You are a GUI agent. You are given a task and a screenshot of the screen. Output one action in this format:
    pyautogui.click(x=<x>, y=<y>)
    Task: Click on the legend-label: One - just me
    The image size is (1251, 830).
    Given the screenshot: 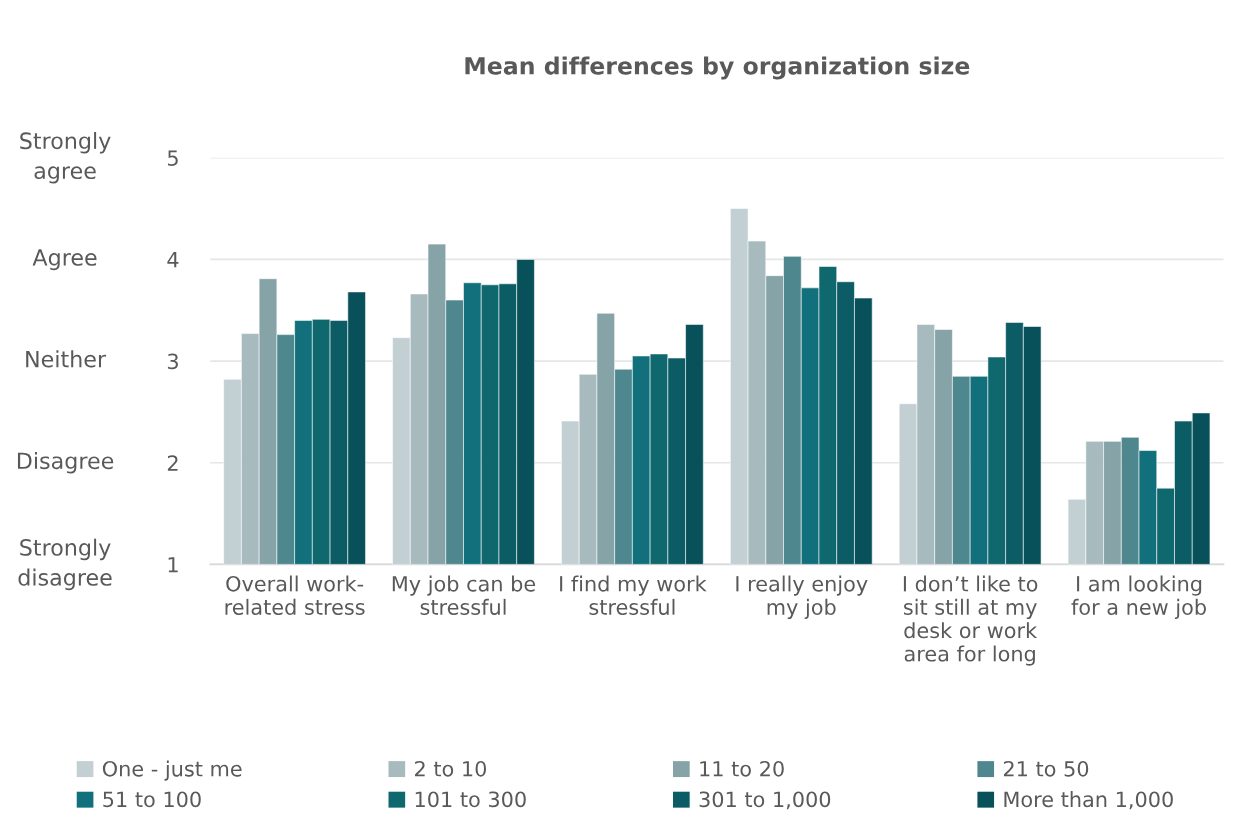 What is the action you would take?
    pyautogui.click(x=172, y=770)
    